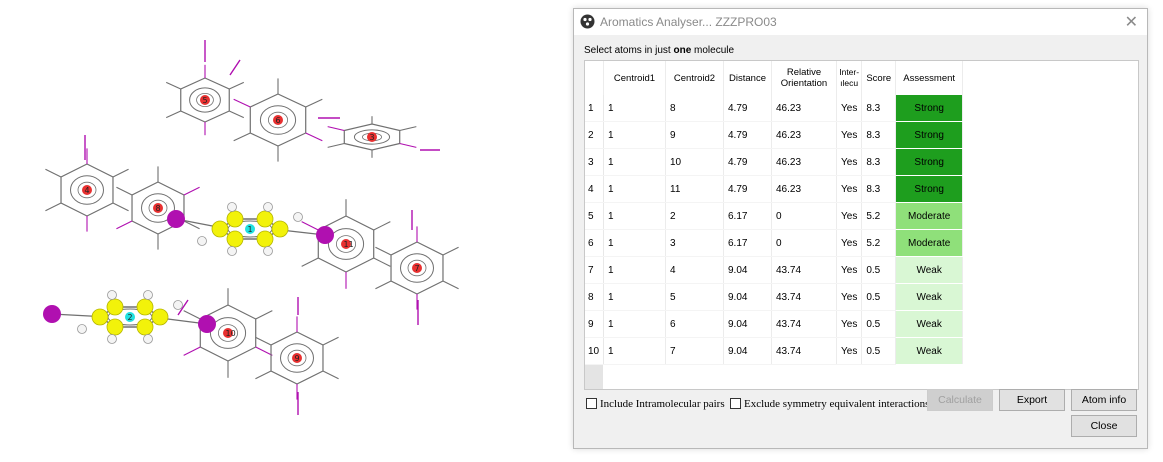 Image resolution: width=1163 pixels, height=462 pixels. I want to click on close-icon: ✕, so click(1131, 22).